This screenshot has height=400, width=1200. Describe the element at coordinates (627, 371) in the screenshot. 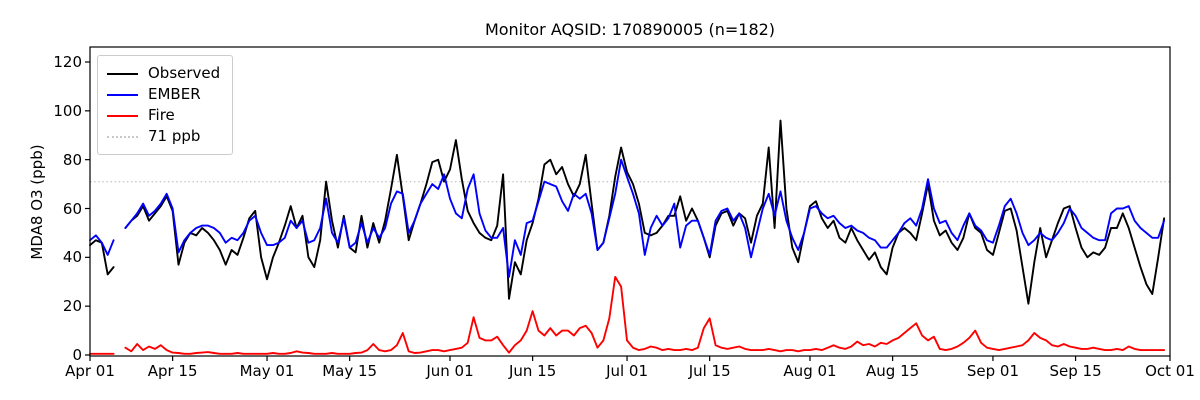

I see `x-tick-label: Jul 01` at that location.